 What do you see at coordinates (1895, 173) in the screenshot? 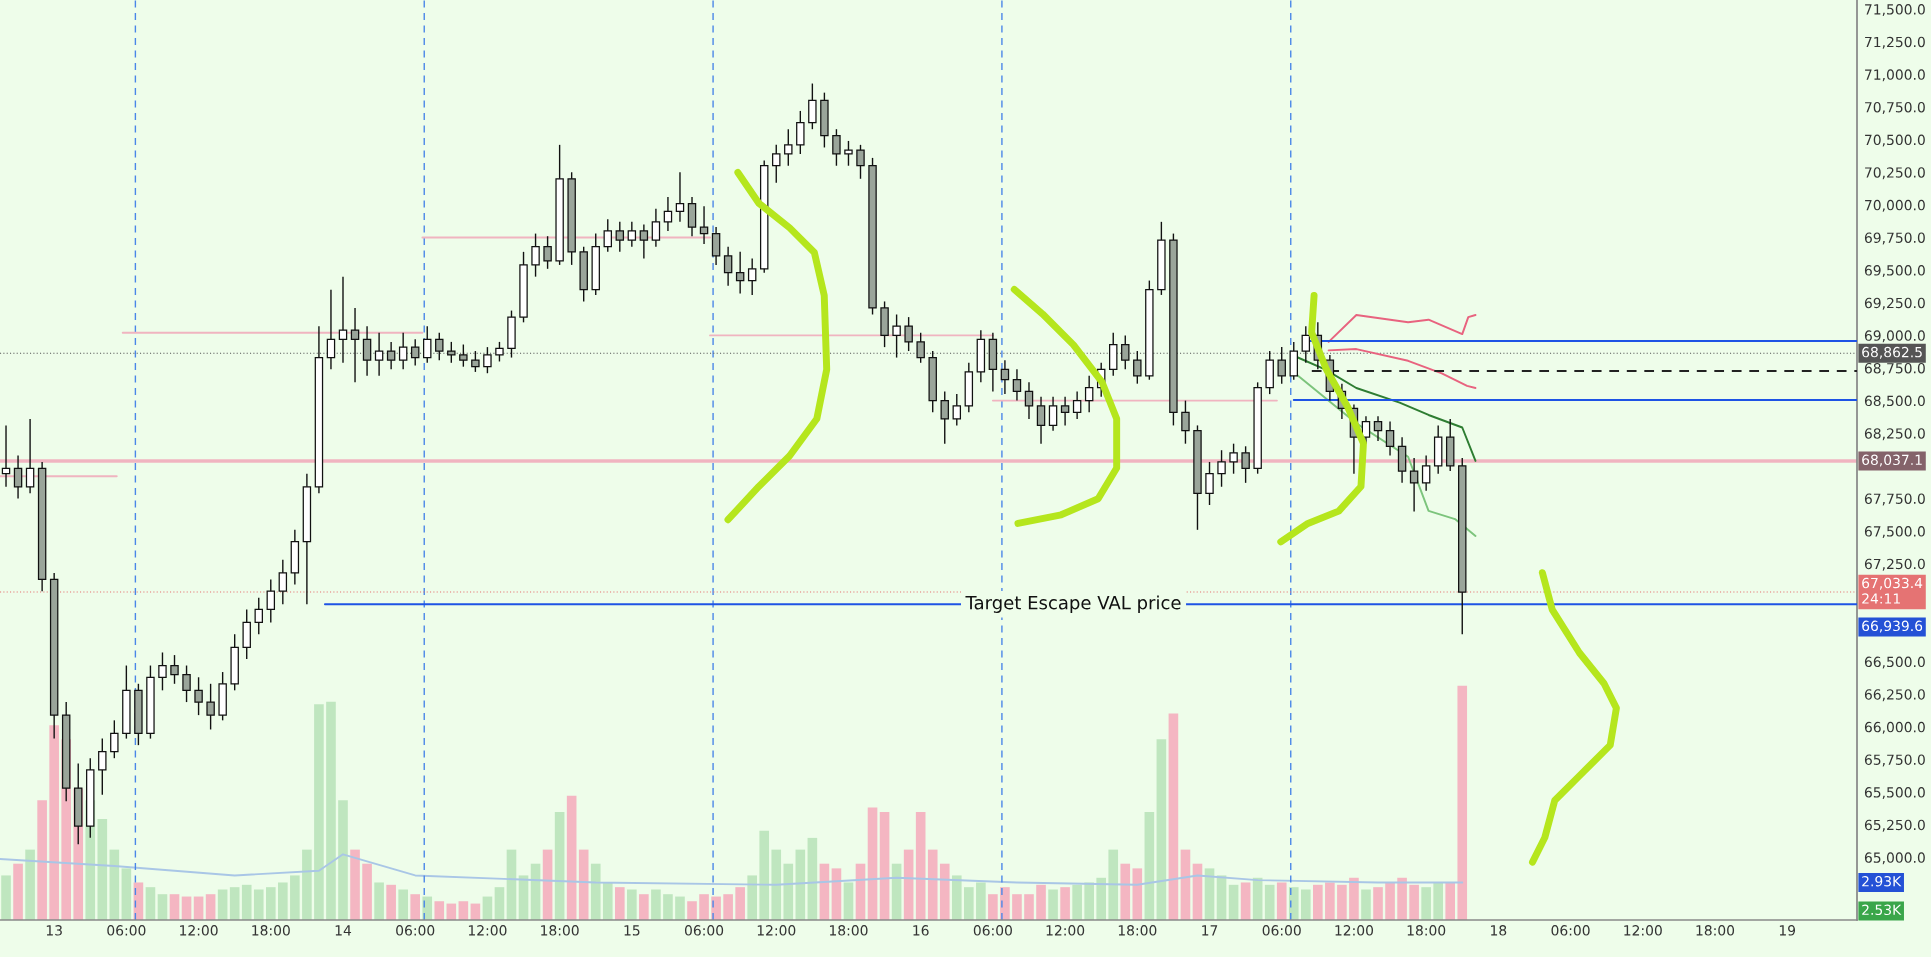
I see `y-tick-label: 70,250.0` at bounding box center [1895, 173].